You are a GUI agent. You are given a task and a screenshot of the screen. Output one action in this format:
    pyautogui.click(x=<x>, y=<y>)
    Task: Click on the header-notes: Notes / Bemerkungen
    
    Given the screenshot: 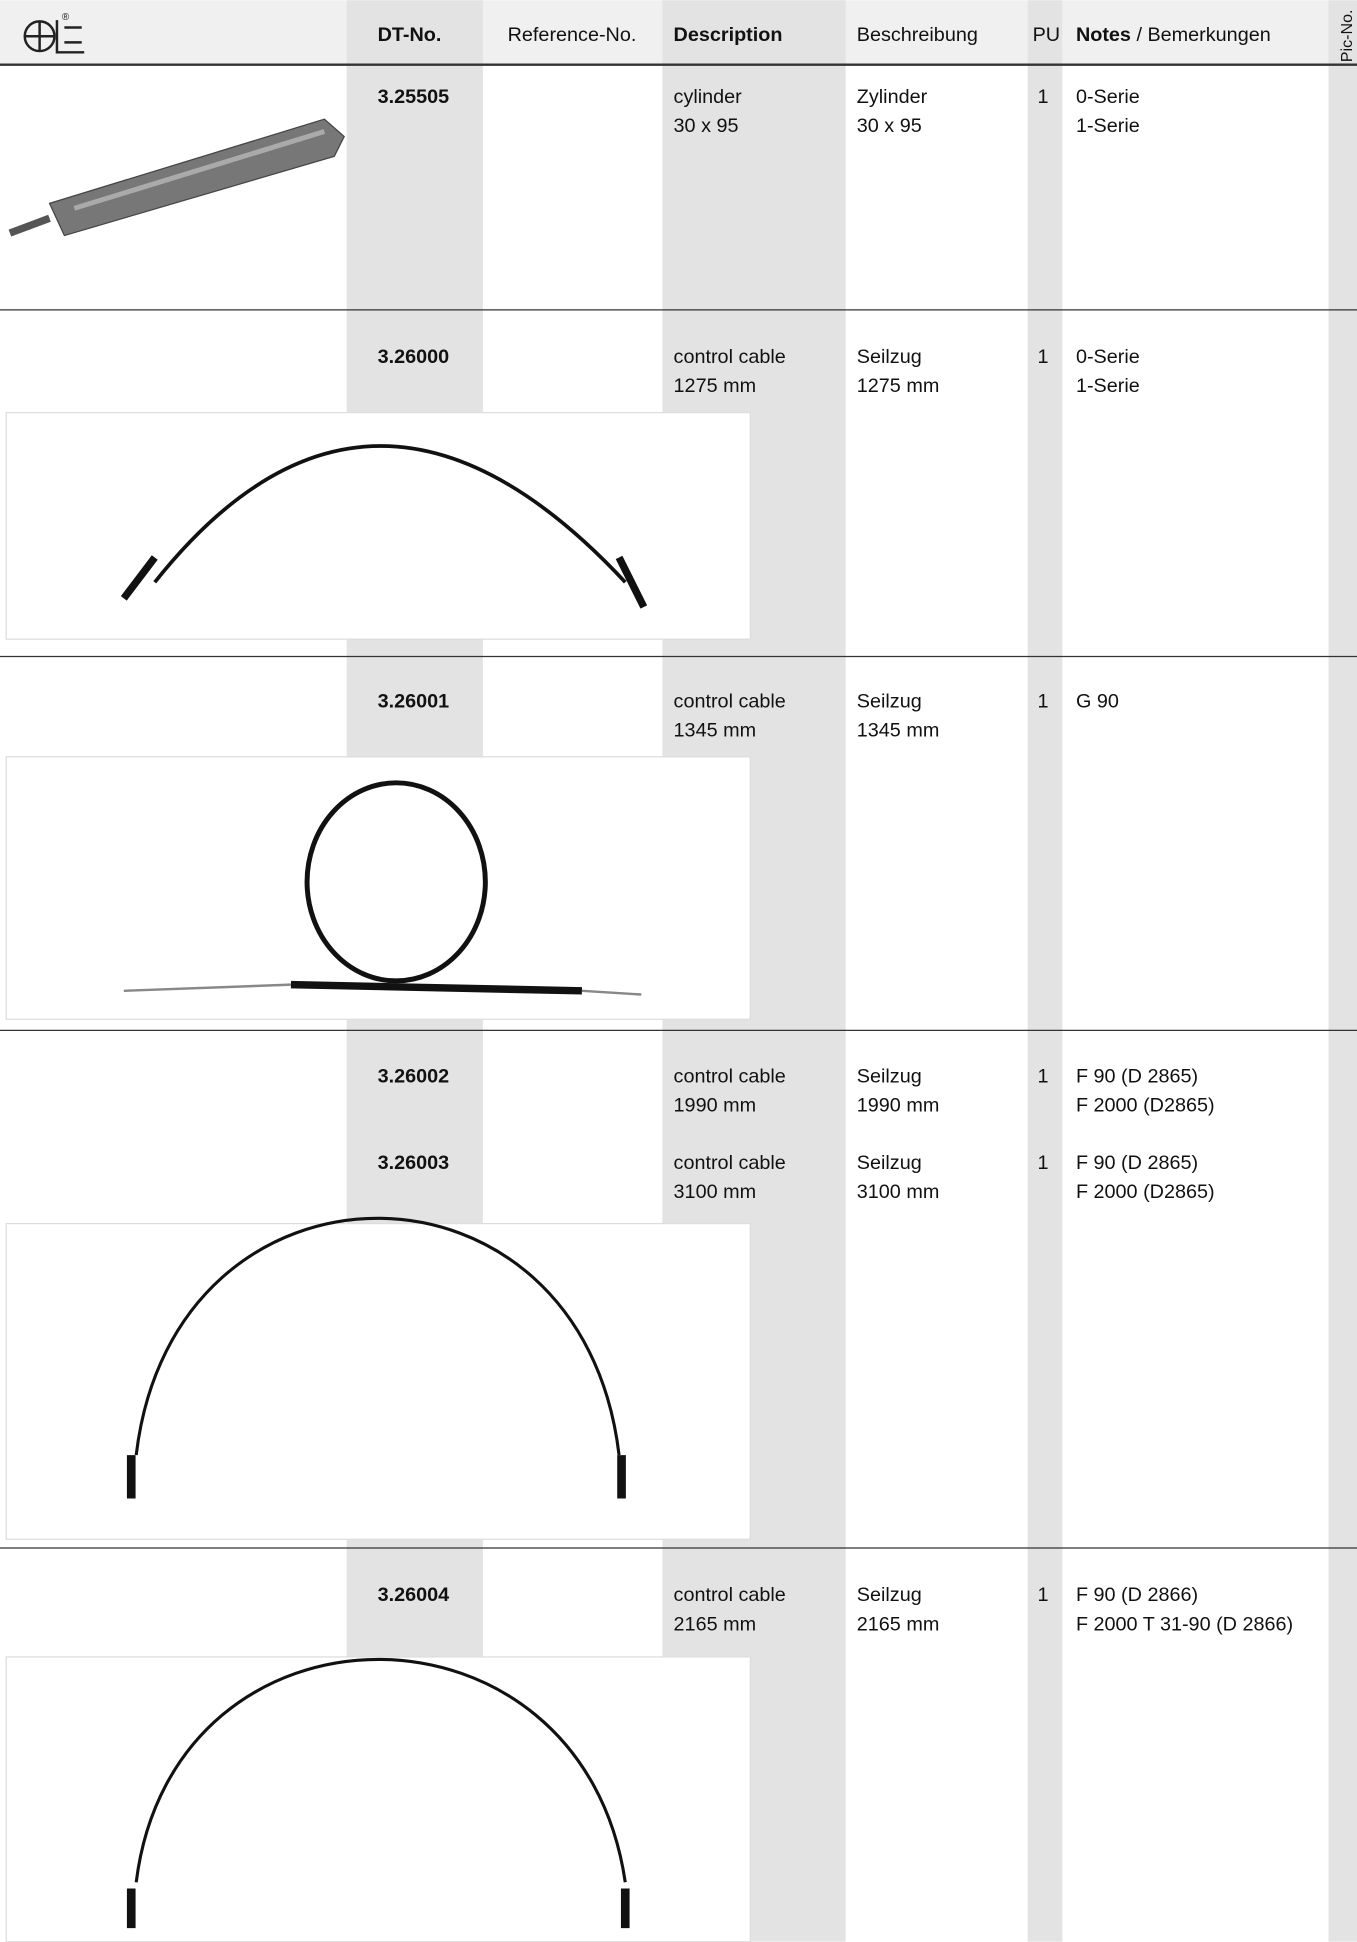 What is the action you would take?
    pyautogui.click(x=1173, y=35)
    